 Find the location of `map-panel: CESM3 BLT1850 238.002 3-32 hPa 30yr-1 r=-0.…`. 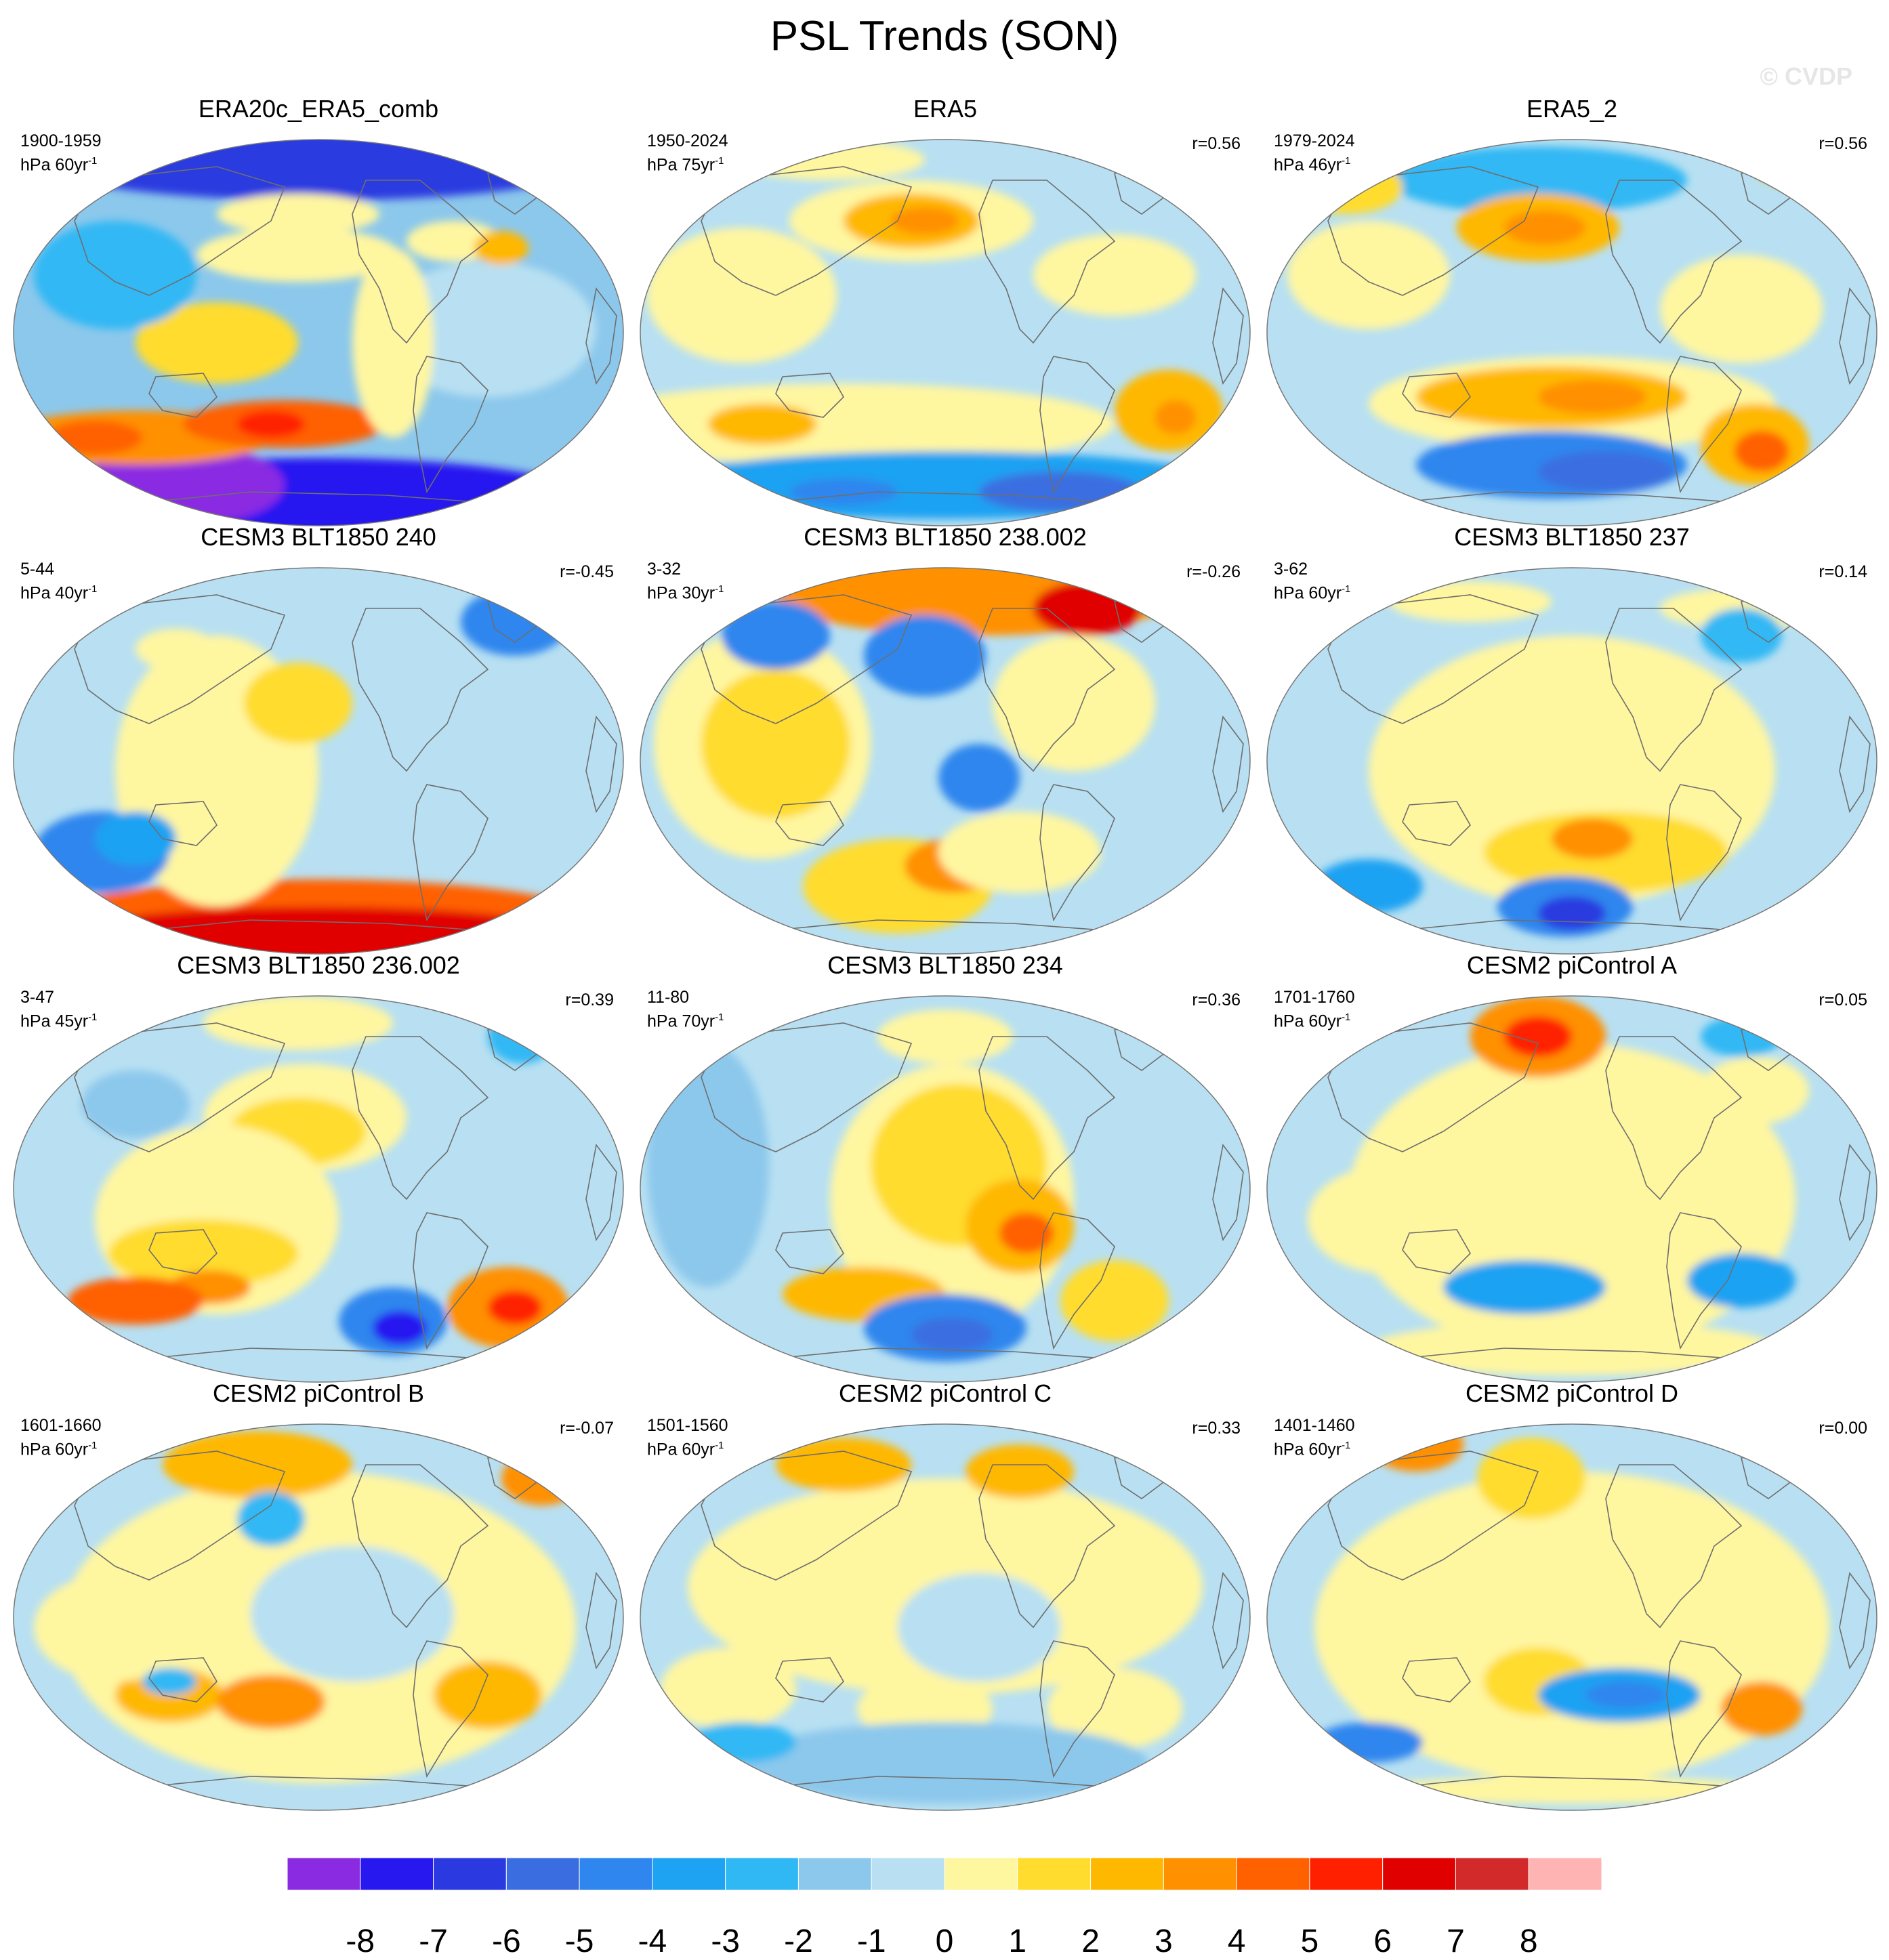

map-panel: CESM3 BLT1850 238.002 3-32 hPa 30yr-1 r=-0.… is located at coordinates (945, 740).